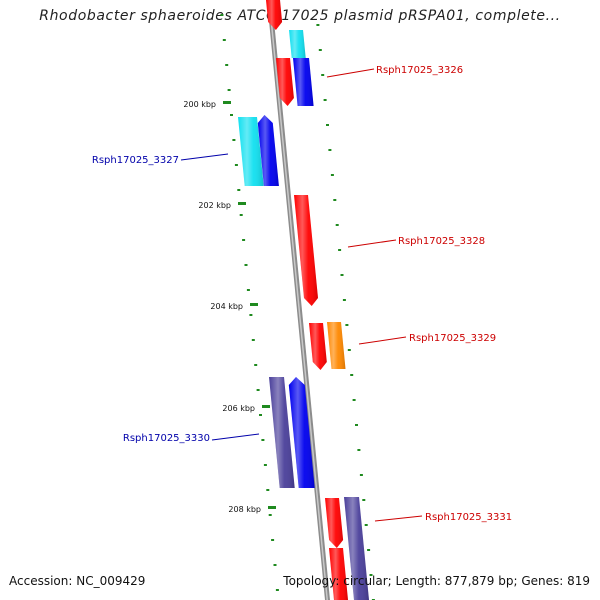 This screenshot has height=600, width=600. I want to click on inner-scale-dots, so click(249, 302).